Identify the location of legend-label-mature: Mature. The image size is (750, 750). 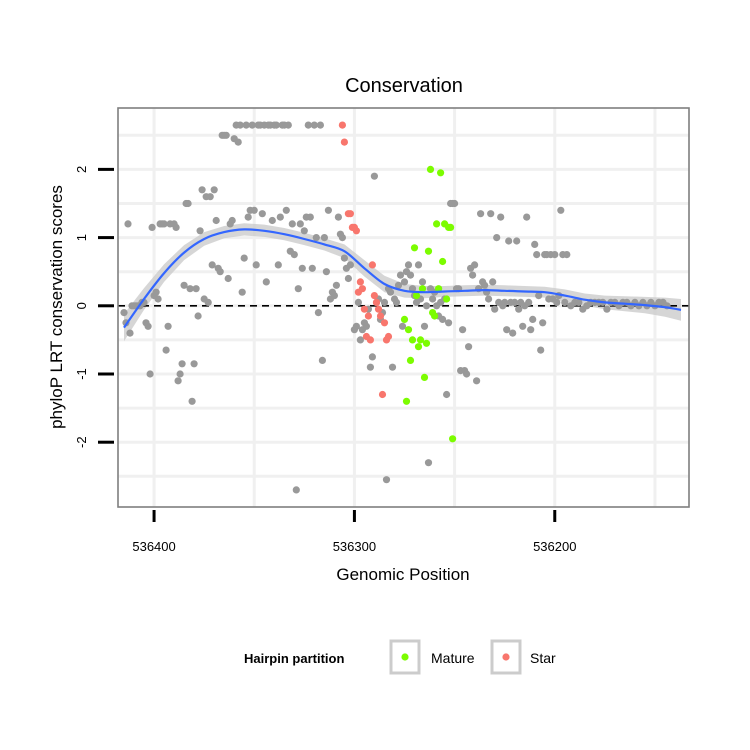
(453, 658).